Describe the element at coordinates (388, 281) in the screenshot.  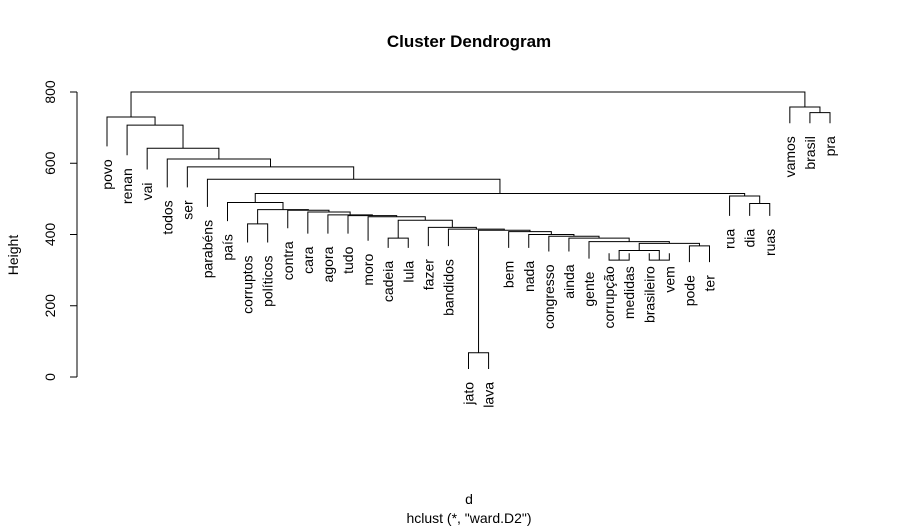
I see `leaf-label: cadeia` at that location.